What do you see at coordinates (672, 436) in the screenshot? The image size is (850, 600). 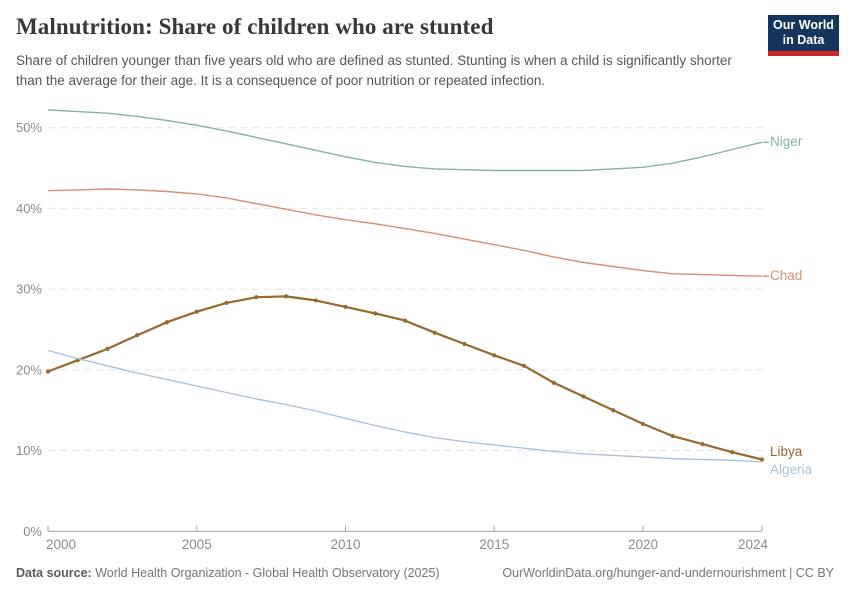 I see `series-point-libya-2021` at bounding box center [672, 436].